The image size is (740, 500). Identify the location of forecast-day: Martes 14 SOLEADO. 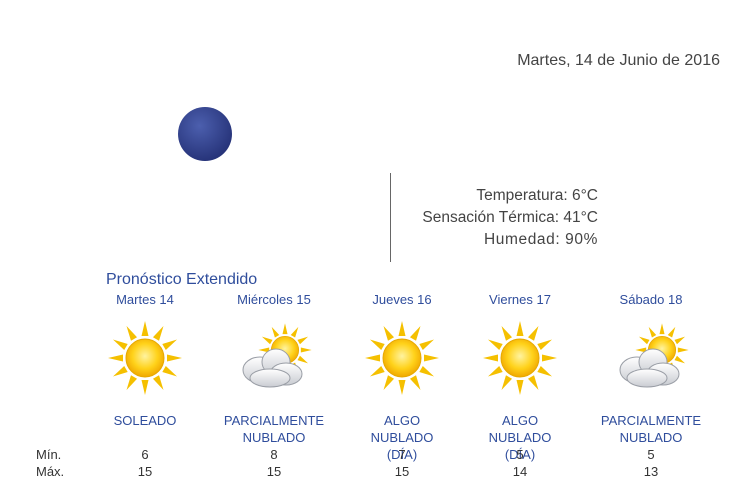
(145, 360).